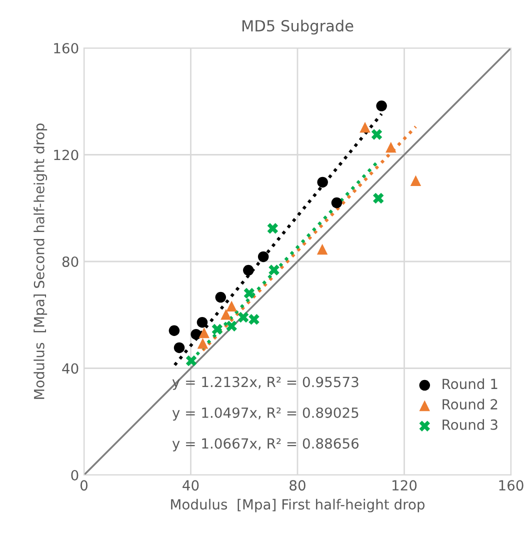 The height and width of the screenshot is (538, 530). Describe the element at coordinates (298, 485) in the screenshot. I see `x-tick-label: 80` at that location.